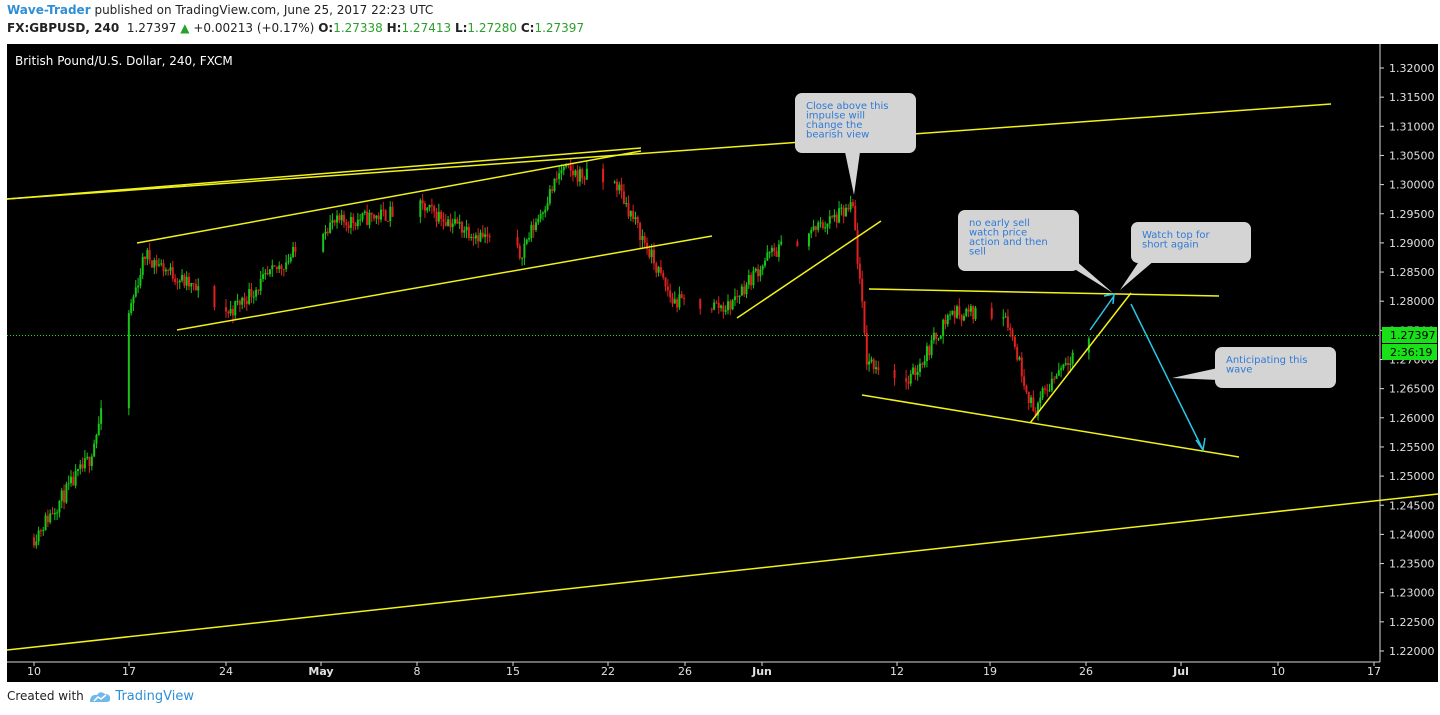 The width and height of the screenshot is (1440, 715). What do you see at coordinates (1109, 299) in the screenshot?
I see `arrowhead-icon` at bounding box center [1109, 299].